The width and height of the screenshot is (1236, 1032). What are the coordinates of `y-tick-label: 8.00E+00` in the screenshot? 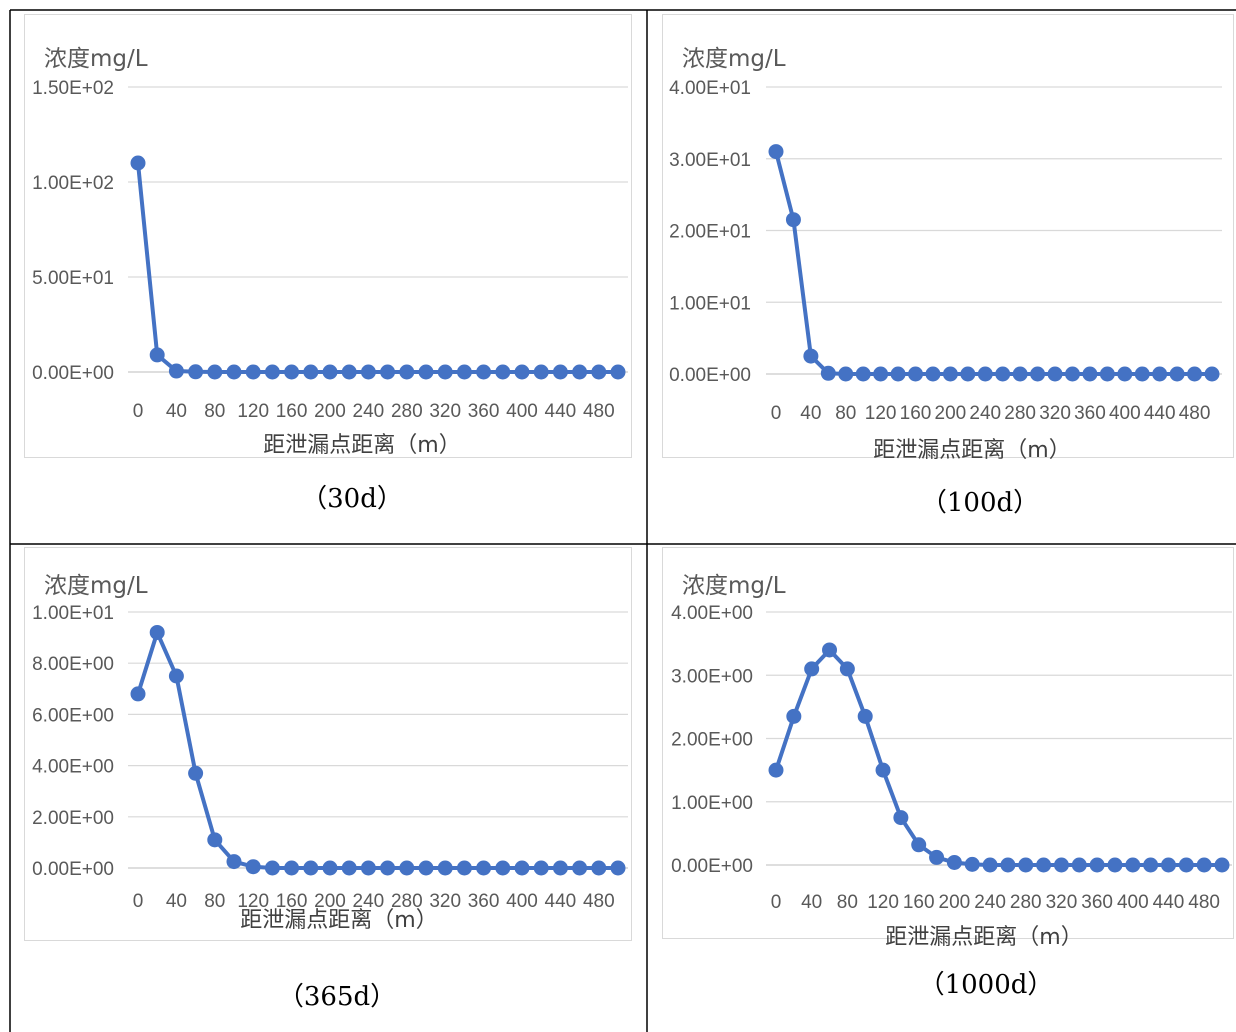 It's located at (73, 664).